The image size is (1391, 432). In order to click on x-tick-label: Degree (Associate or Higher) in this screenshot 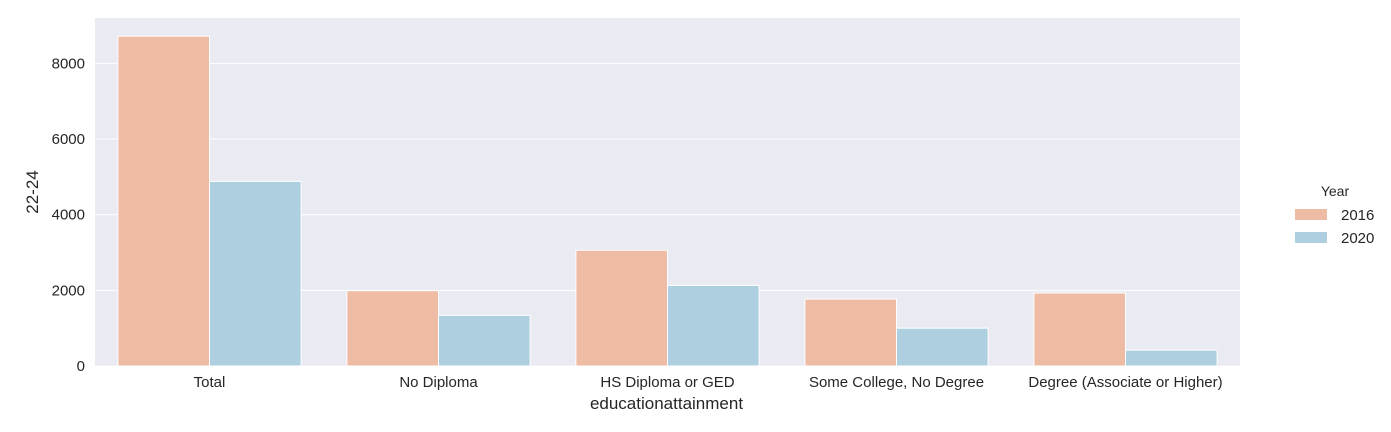, I will do `click(1125, 382)`.